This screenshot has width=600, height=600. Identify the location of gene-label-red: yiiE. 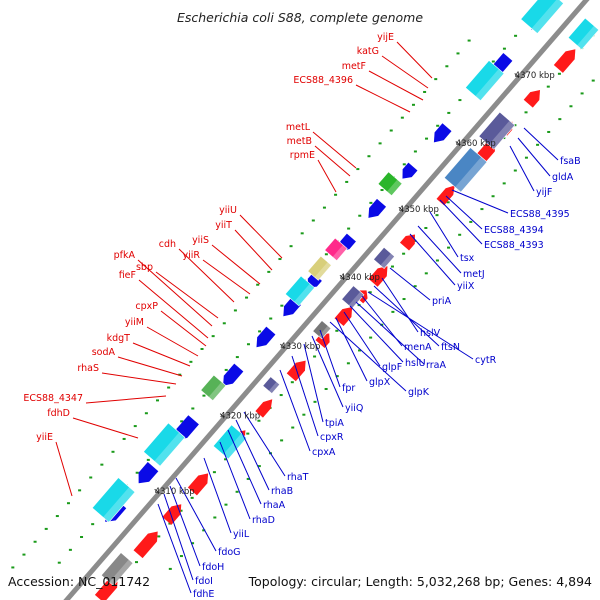
(44, 437).